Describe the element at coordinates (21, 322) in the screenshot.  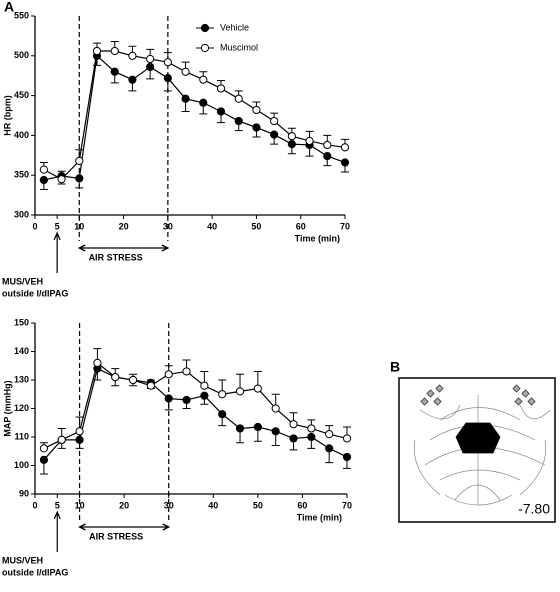
I see `y-tick-label: 150` at that location.